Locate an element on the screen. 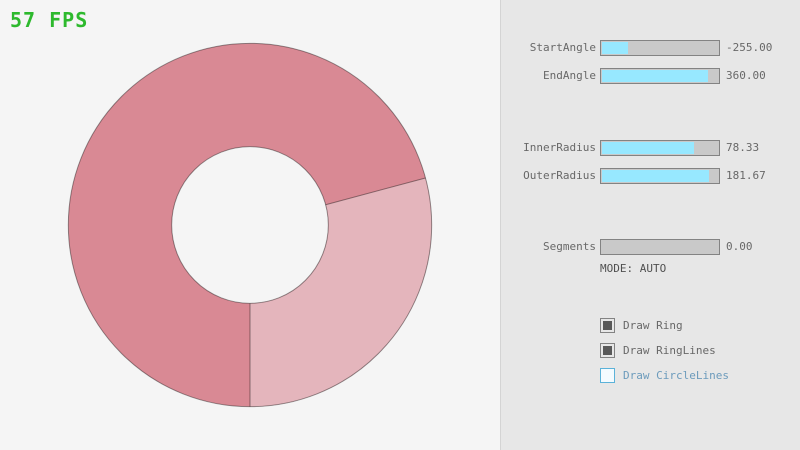  checkbox-draw-ringlines-box is located at coordinates (607, 350).